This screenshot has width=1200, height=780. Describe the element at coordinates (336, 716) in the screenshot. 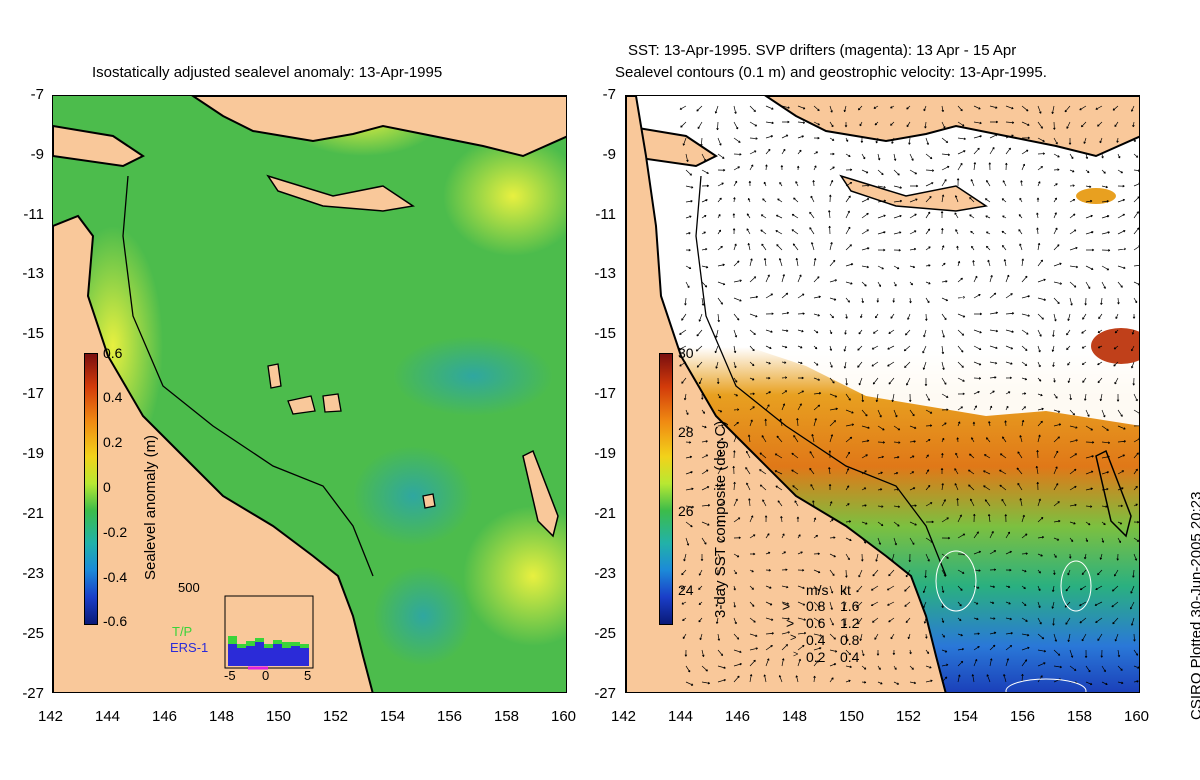

I see `left-xtick: 152` at that location.